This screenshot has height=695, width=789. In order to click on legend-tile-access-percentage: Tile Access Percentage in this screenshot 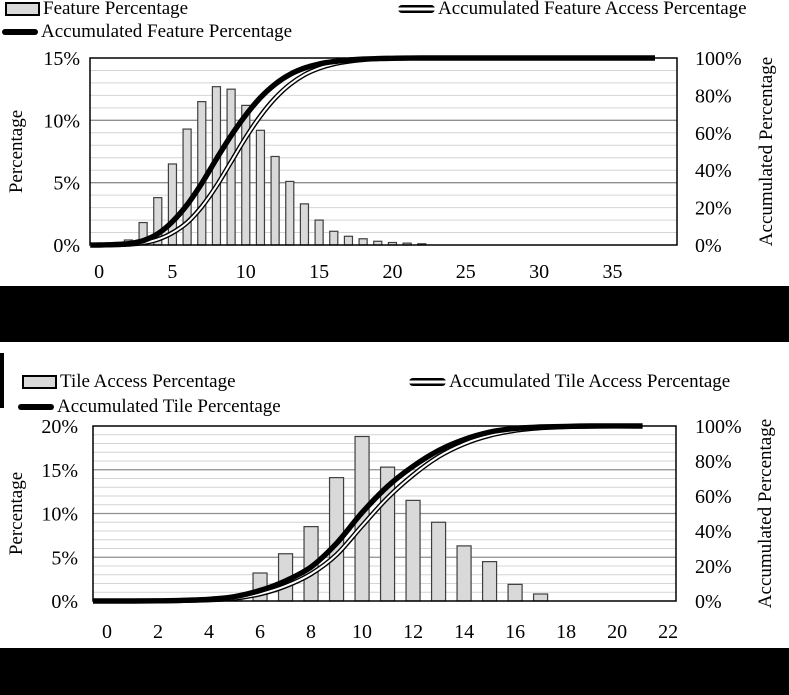, I will do `click(129, 382)`.